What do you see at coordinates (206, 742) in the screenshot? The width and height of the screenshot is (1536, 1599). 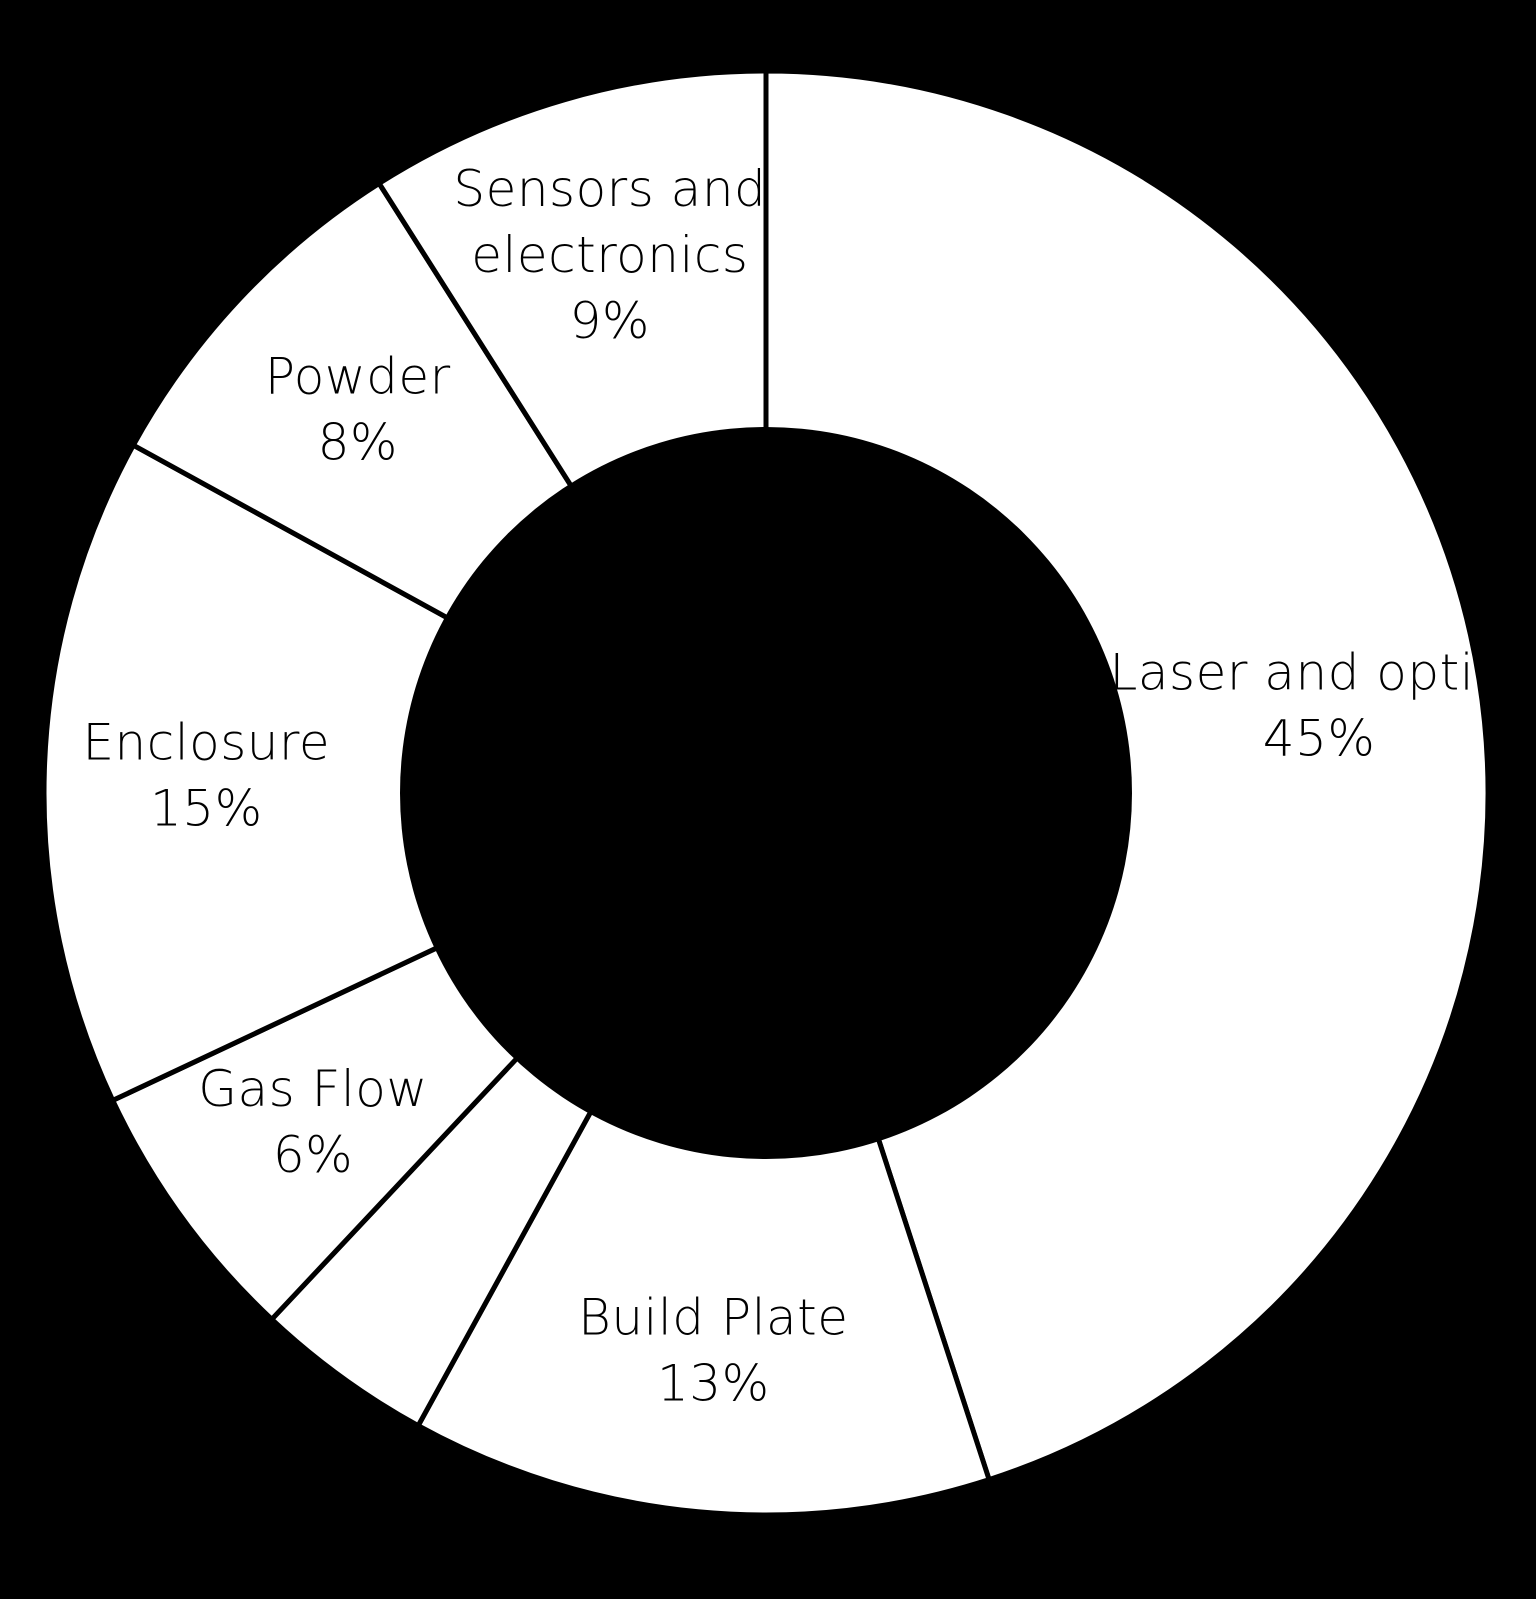 I see `slice-name-label: Enclosure` at bounding box center [206, 742].